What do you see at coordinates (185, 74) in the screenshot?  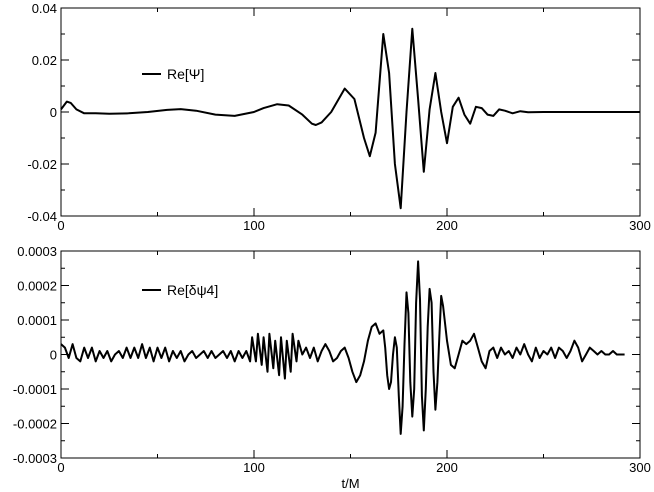 I see `legend-label: Re[Ψ]` at bounding box center [185, 74].